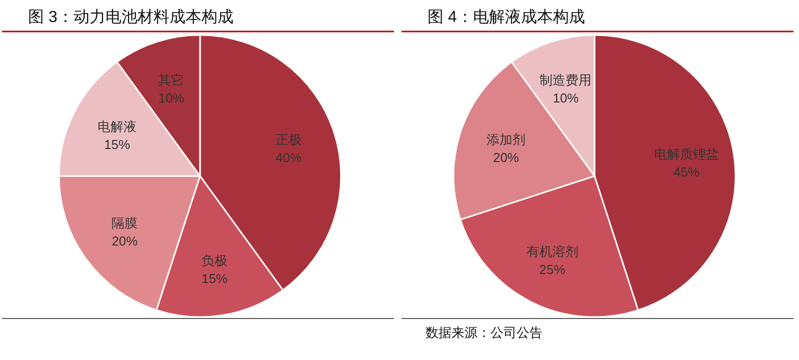 The image size is (799, 360). I want to click on slice-label: 有机溶剂, so click(552, 251).